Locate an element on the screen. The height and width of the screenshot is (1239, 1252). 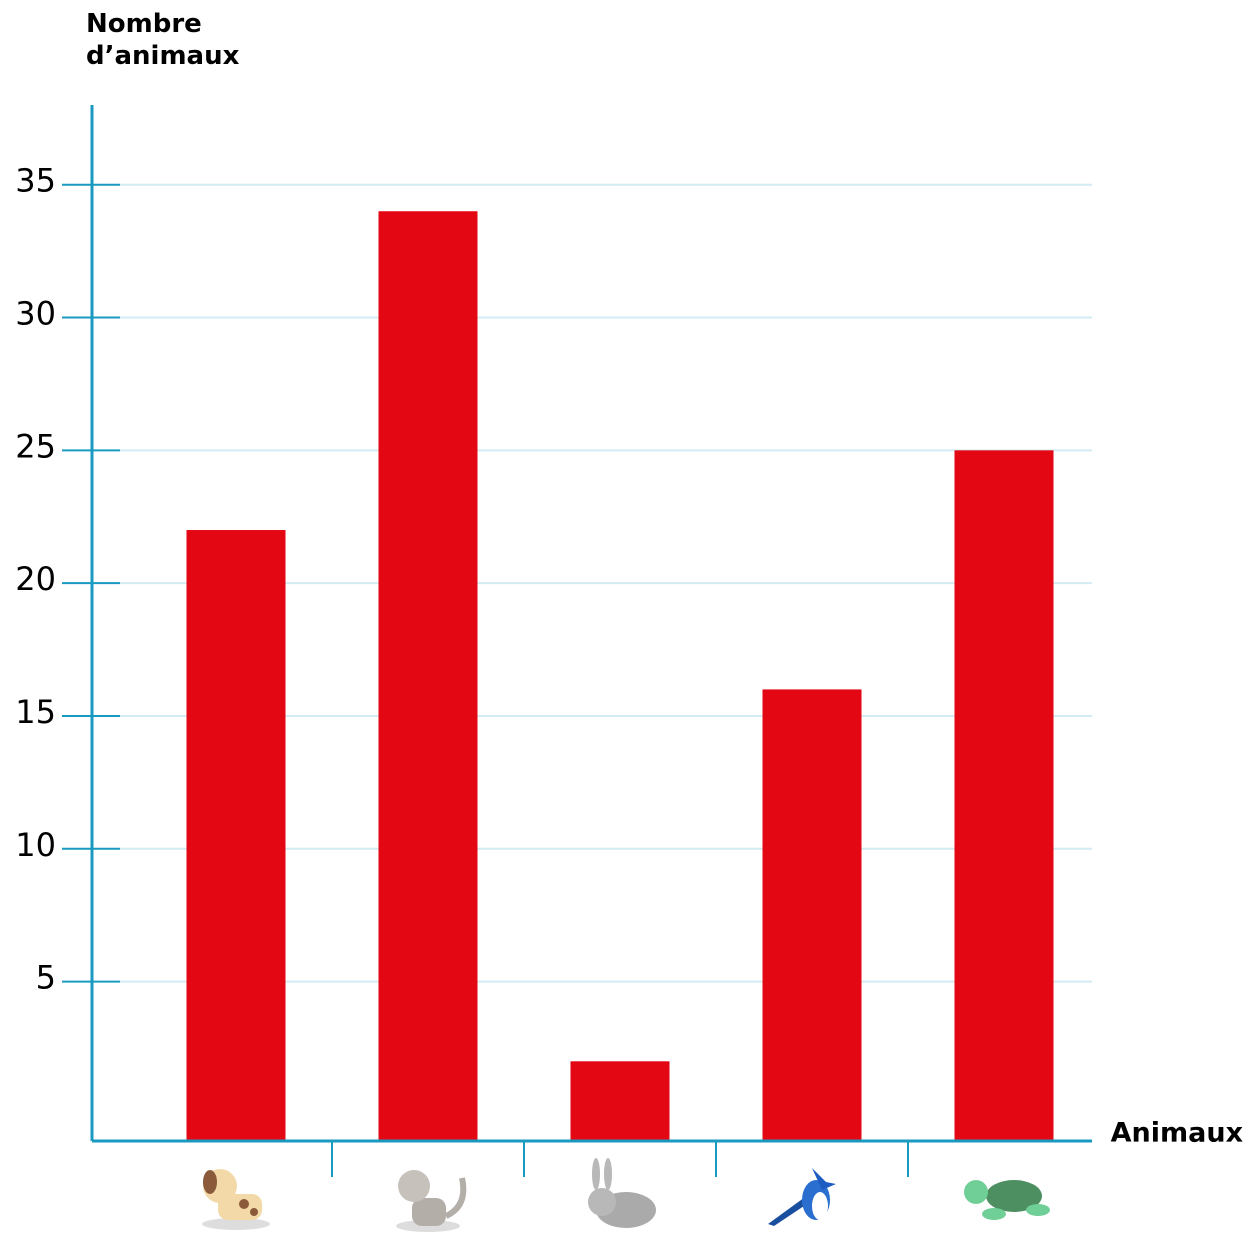
y-axis-label: Nombre d’animaux is located at coordinates (163, 40).